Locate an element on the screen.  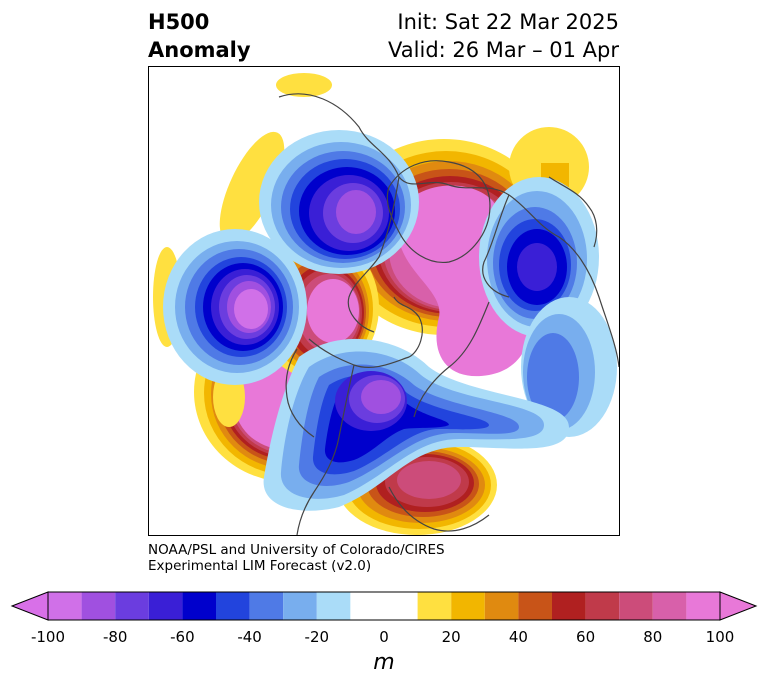
coastline-europe is located at coordinates (373, 254).